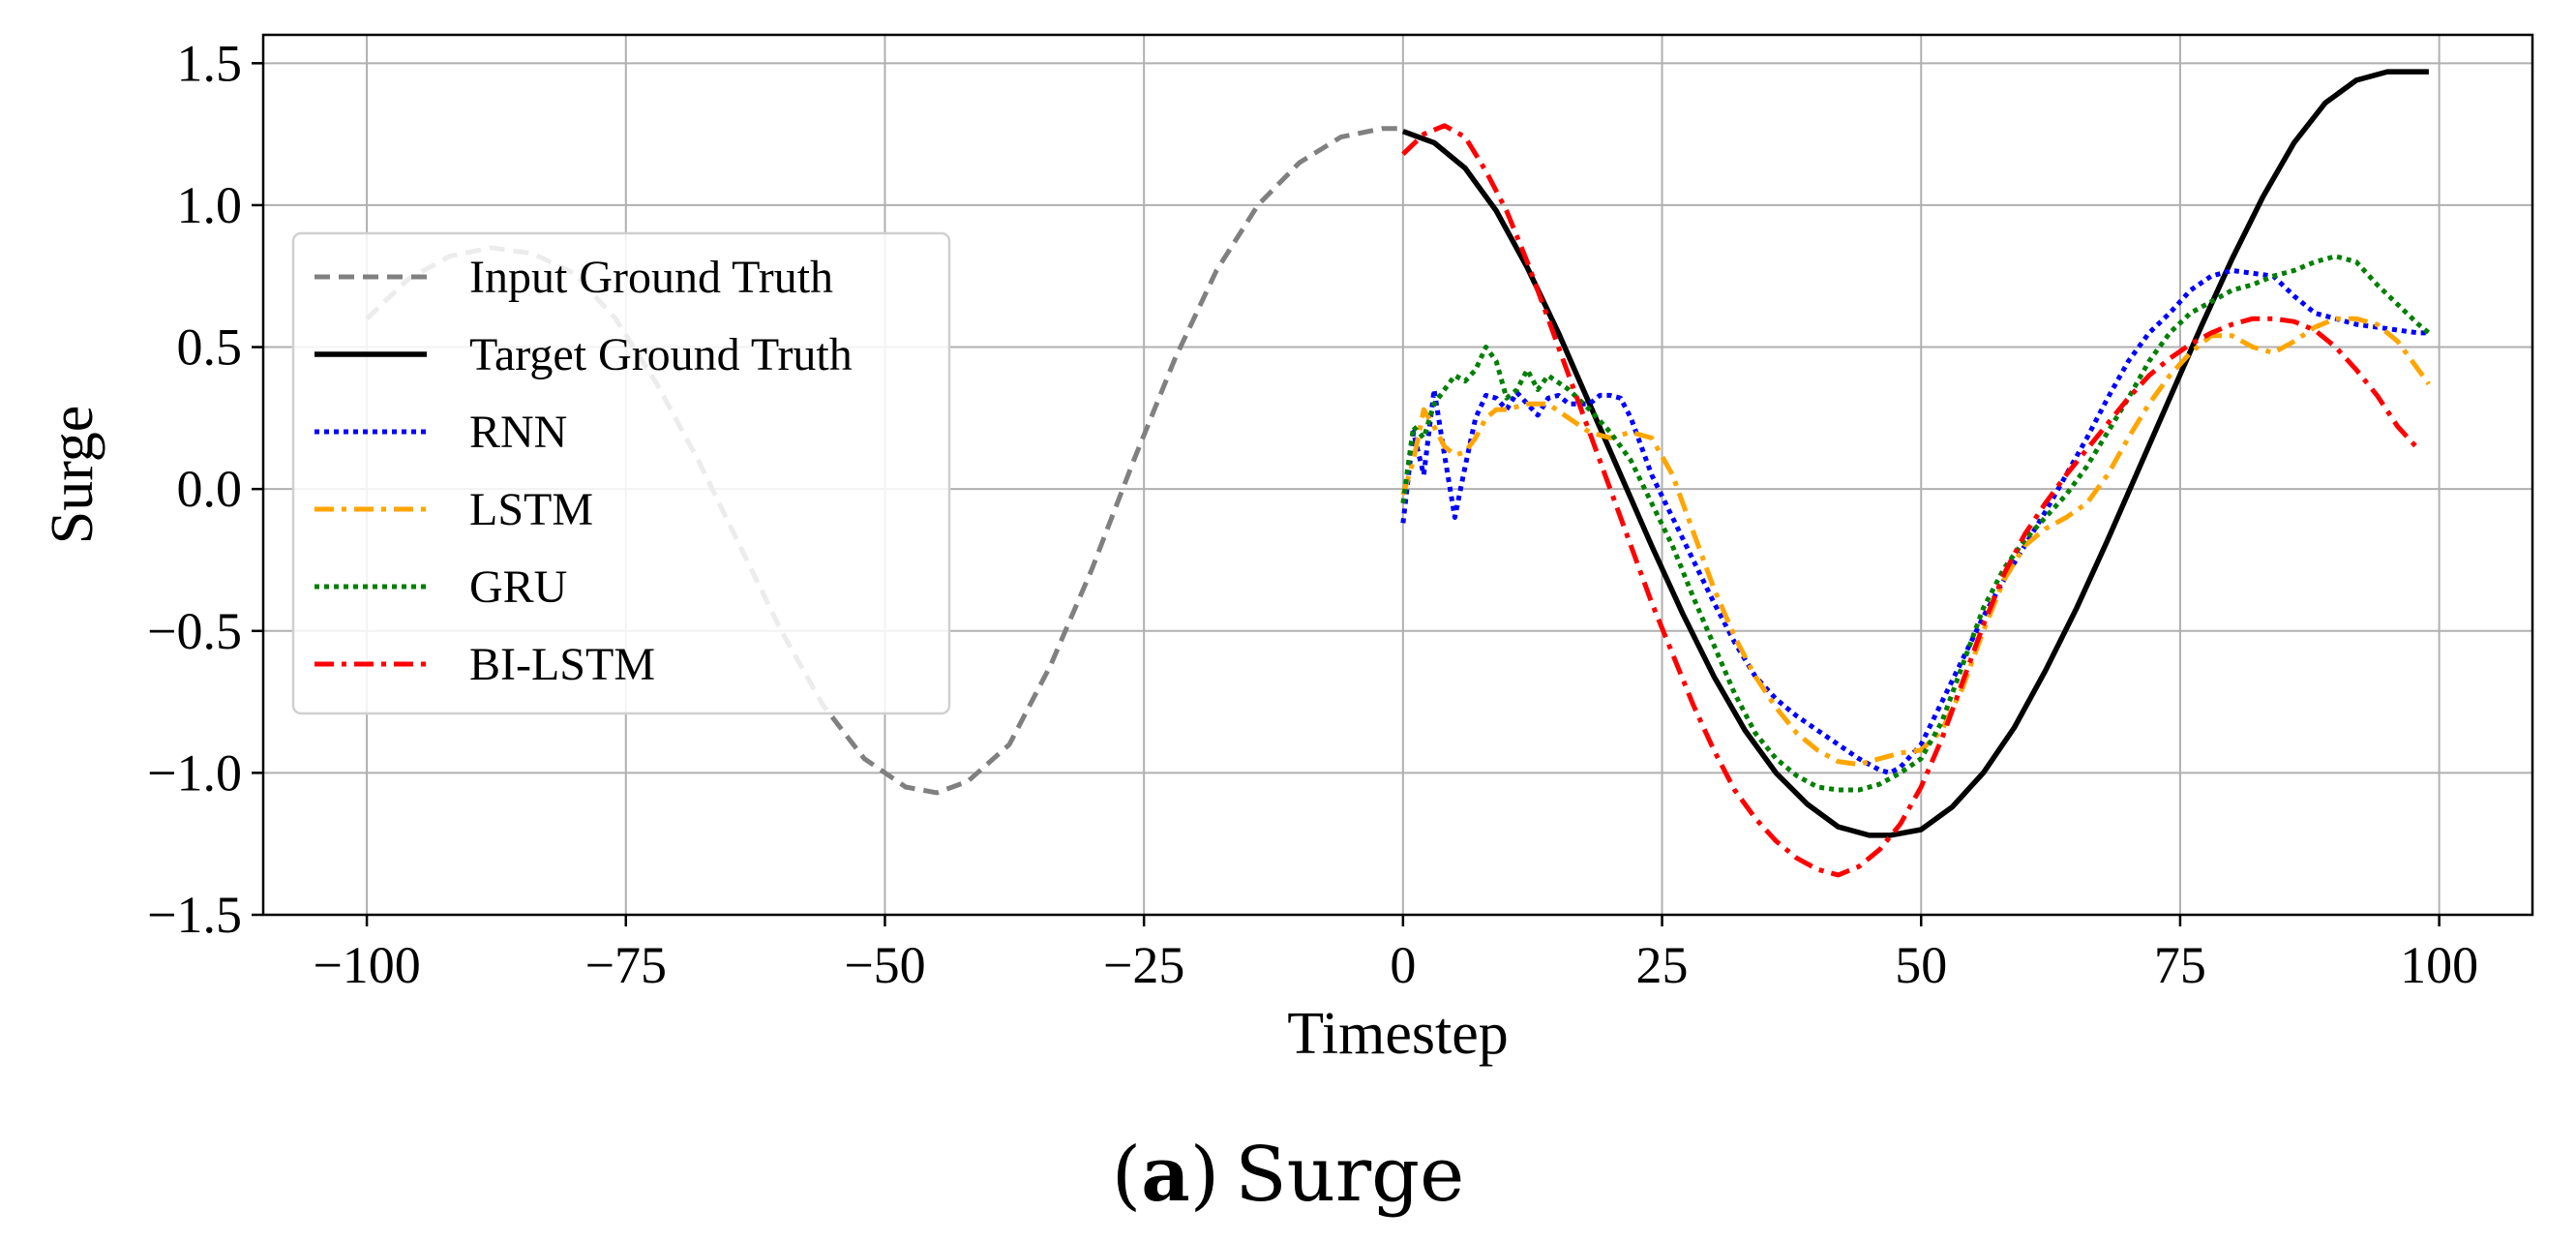  I want to click on x-tick-label: 75, so click(2180, 965).